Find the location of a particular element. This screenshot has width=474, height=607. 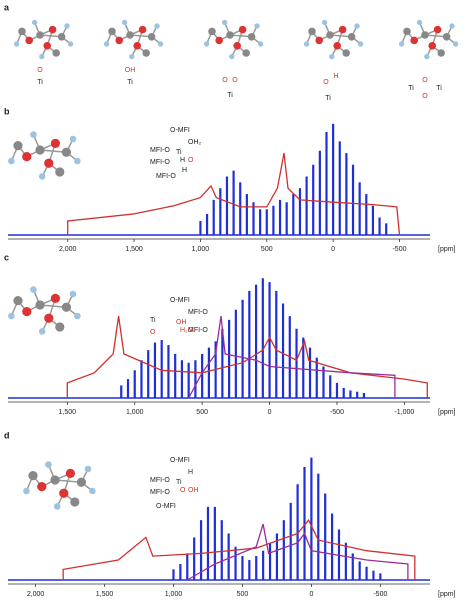

panel-label: a is located at coordinates (7, 7).